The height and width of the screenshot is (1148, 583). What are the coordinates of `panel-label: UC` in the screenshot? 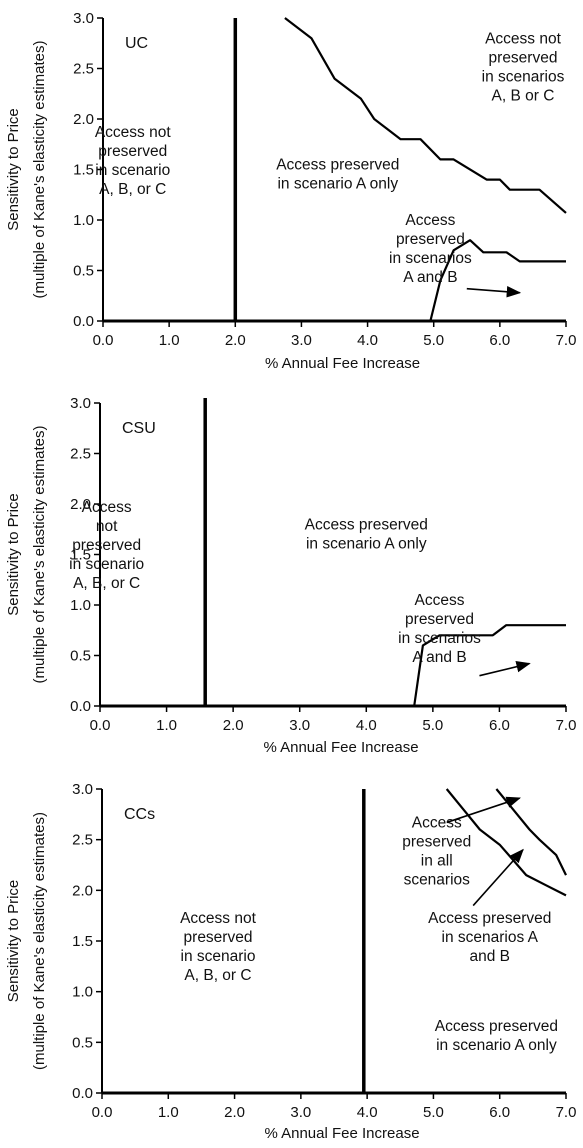 It's located at (136, 43).